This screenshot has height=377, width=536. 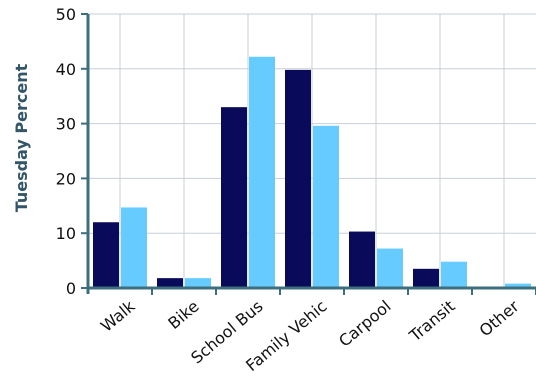 I want to click on y-tick-label: 0, so click(x=71, y=288).